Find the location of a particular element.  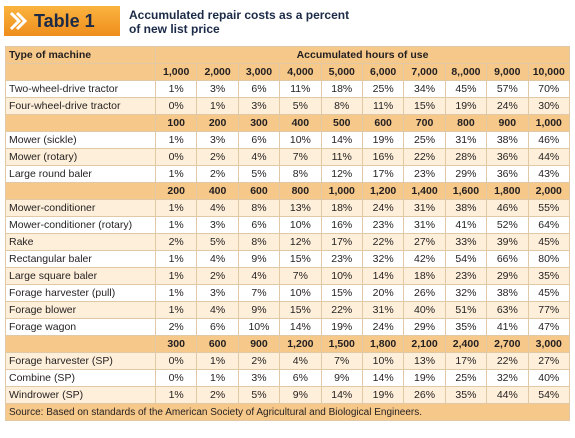

hours-cell: 200 is located at coordinates (217, 123).